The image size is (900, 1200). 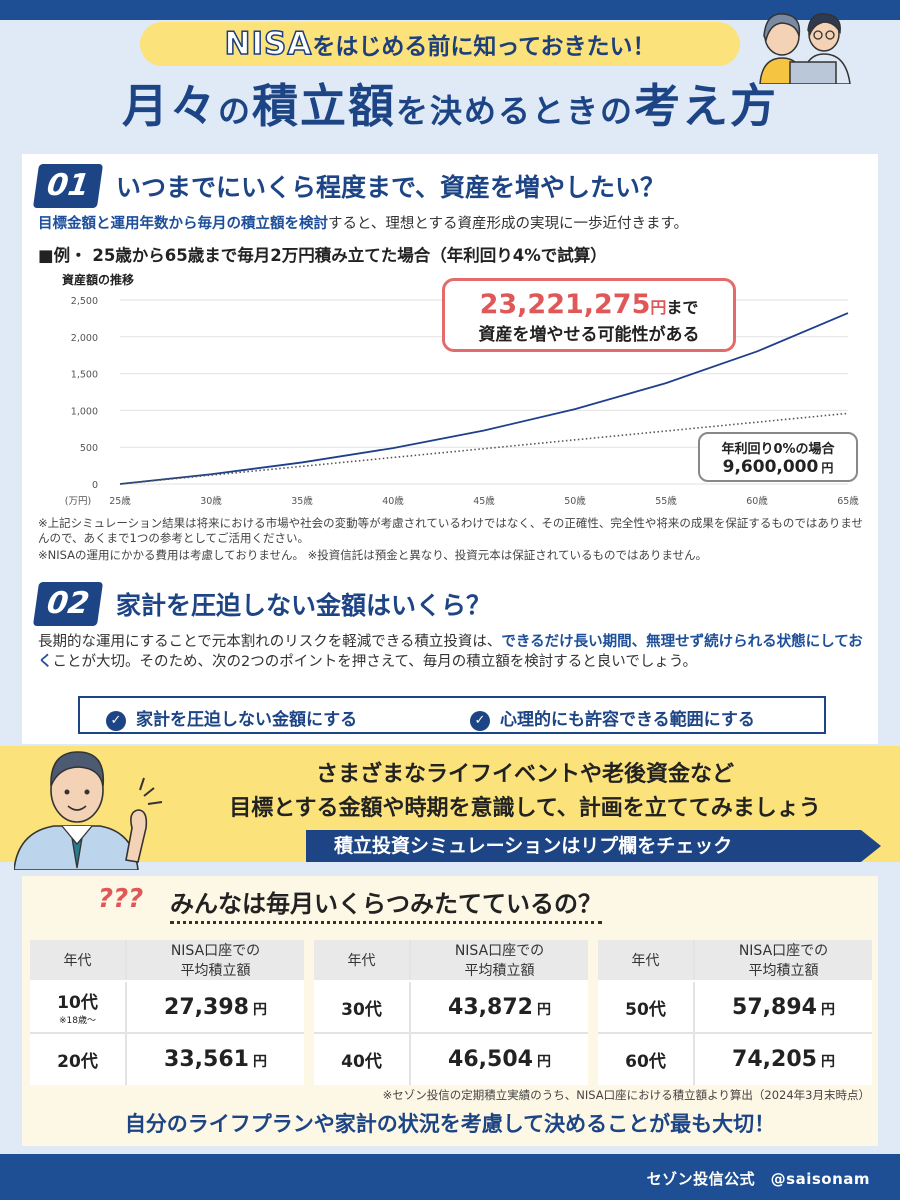 I want to click on checkpoint-2-text: 心理的にも許容できる範囲にする, so click(x=627, y=720).